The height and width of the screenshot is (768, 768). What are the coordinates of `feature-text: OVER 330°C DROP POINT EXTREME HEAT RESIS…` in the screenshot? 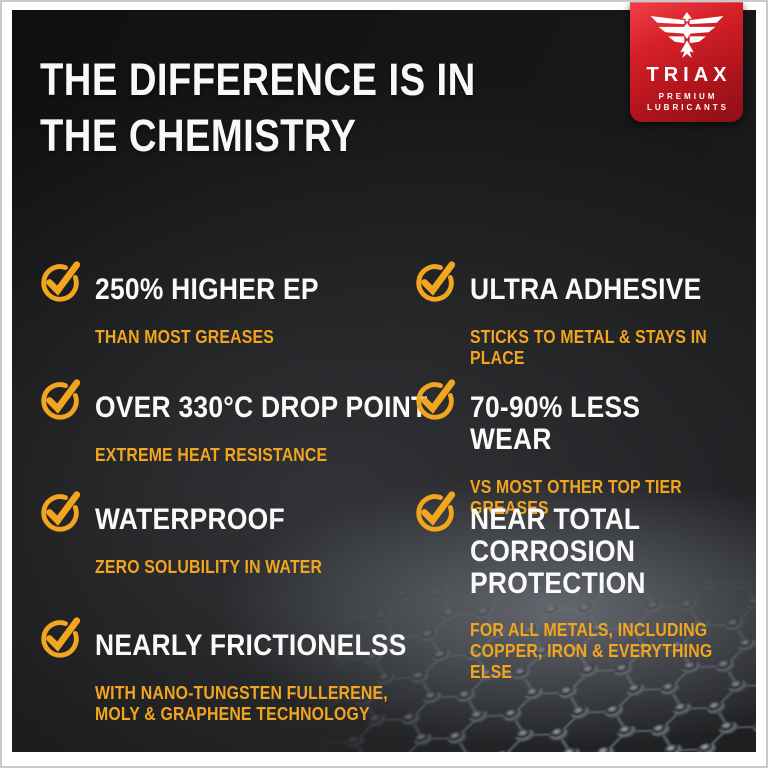 It's located at (261, 429).